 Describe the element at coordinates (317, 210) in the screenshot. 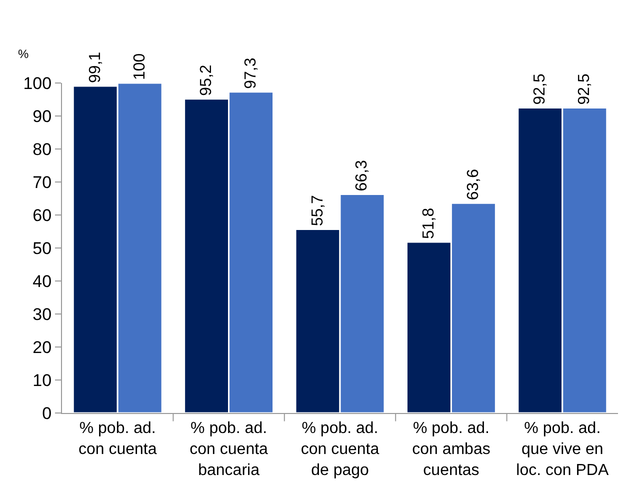

I see `data-label: 55,7` at that location.